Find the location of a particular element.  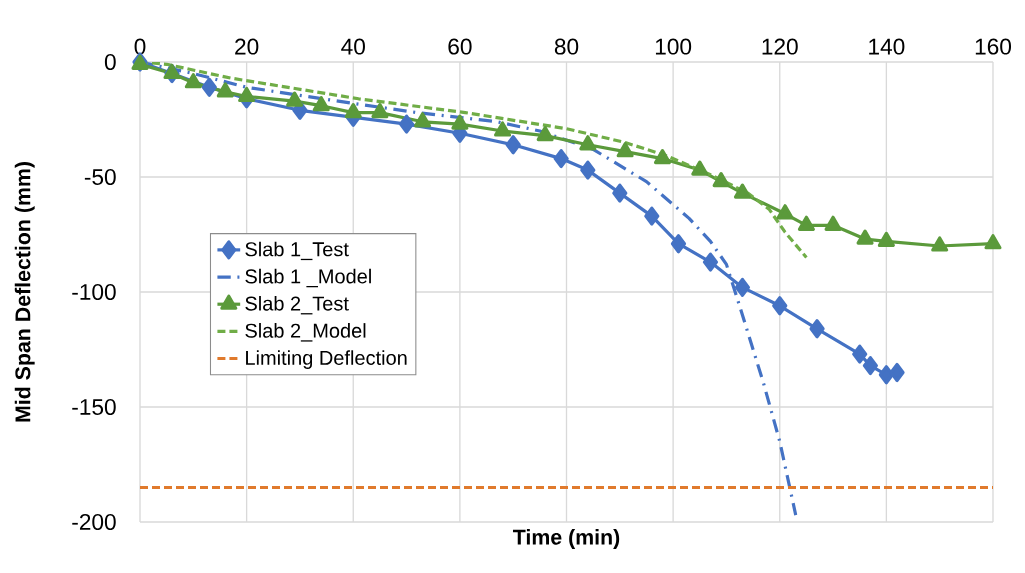

y-tick-label: -100 is located at coordinates (94, 292).